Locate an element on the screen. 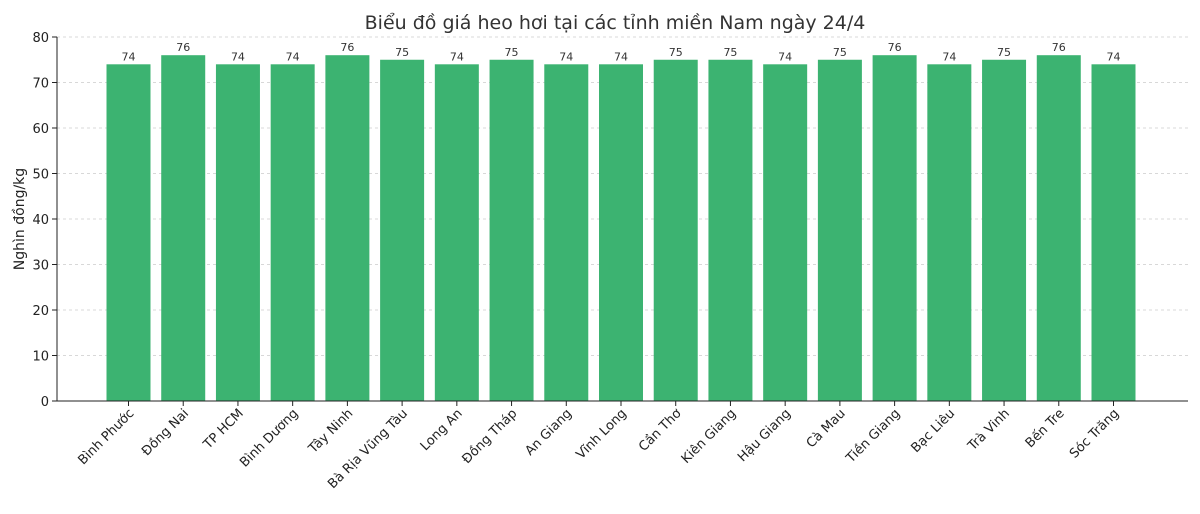 Image resolution: width=1200 pixels, height=514 pixels. y-tick-label: 0 is located at coordinates (45, 402).